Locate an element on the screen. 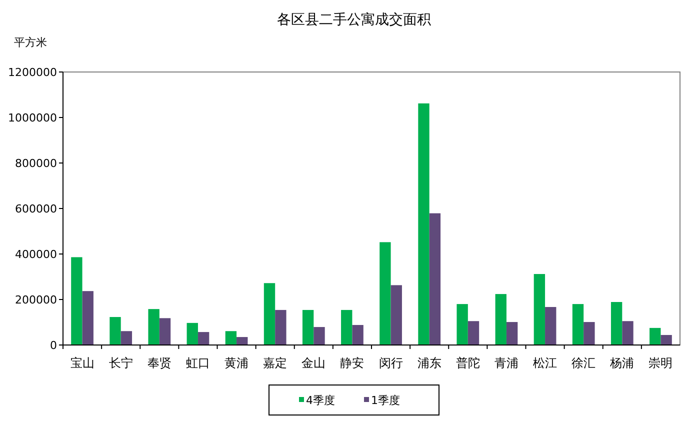 The image size is (688, 423). chart-title: 各区县二手公寓成交面积 is located at coordinates (354, 20).